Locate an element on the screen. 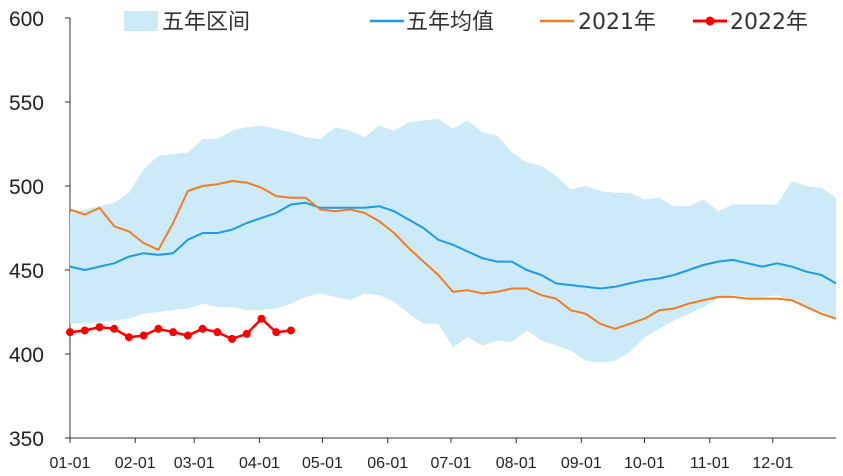  y-tick-label: 600 is located at coordinates (26, 19).